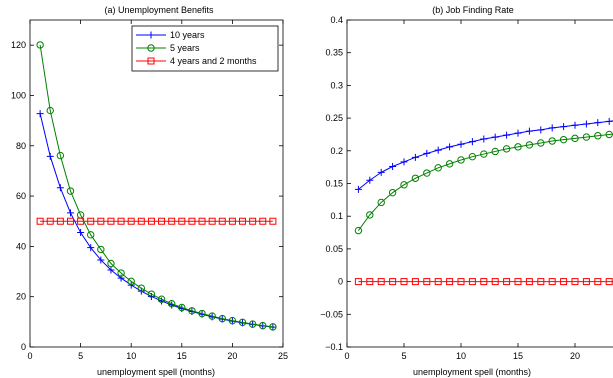  What do you see at coordinates (213, 61) in the screenshot?
I see `legend-label: 4 years and 2 months` at bounding box center [213, 61].